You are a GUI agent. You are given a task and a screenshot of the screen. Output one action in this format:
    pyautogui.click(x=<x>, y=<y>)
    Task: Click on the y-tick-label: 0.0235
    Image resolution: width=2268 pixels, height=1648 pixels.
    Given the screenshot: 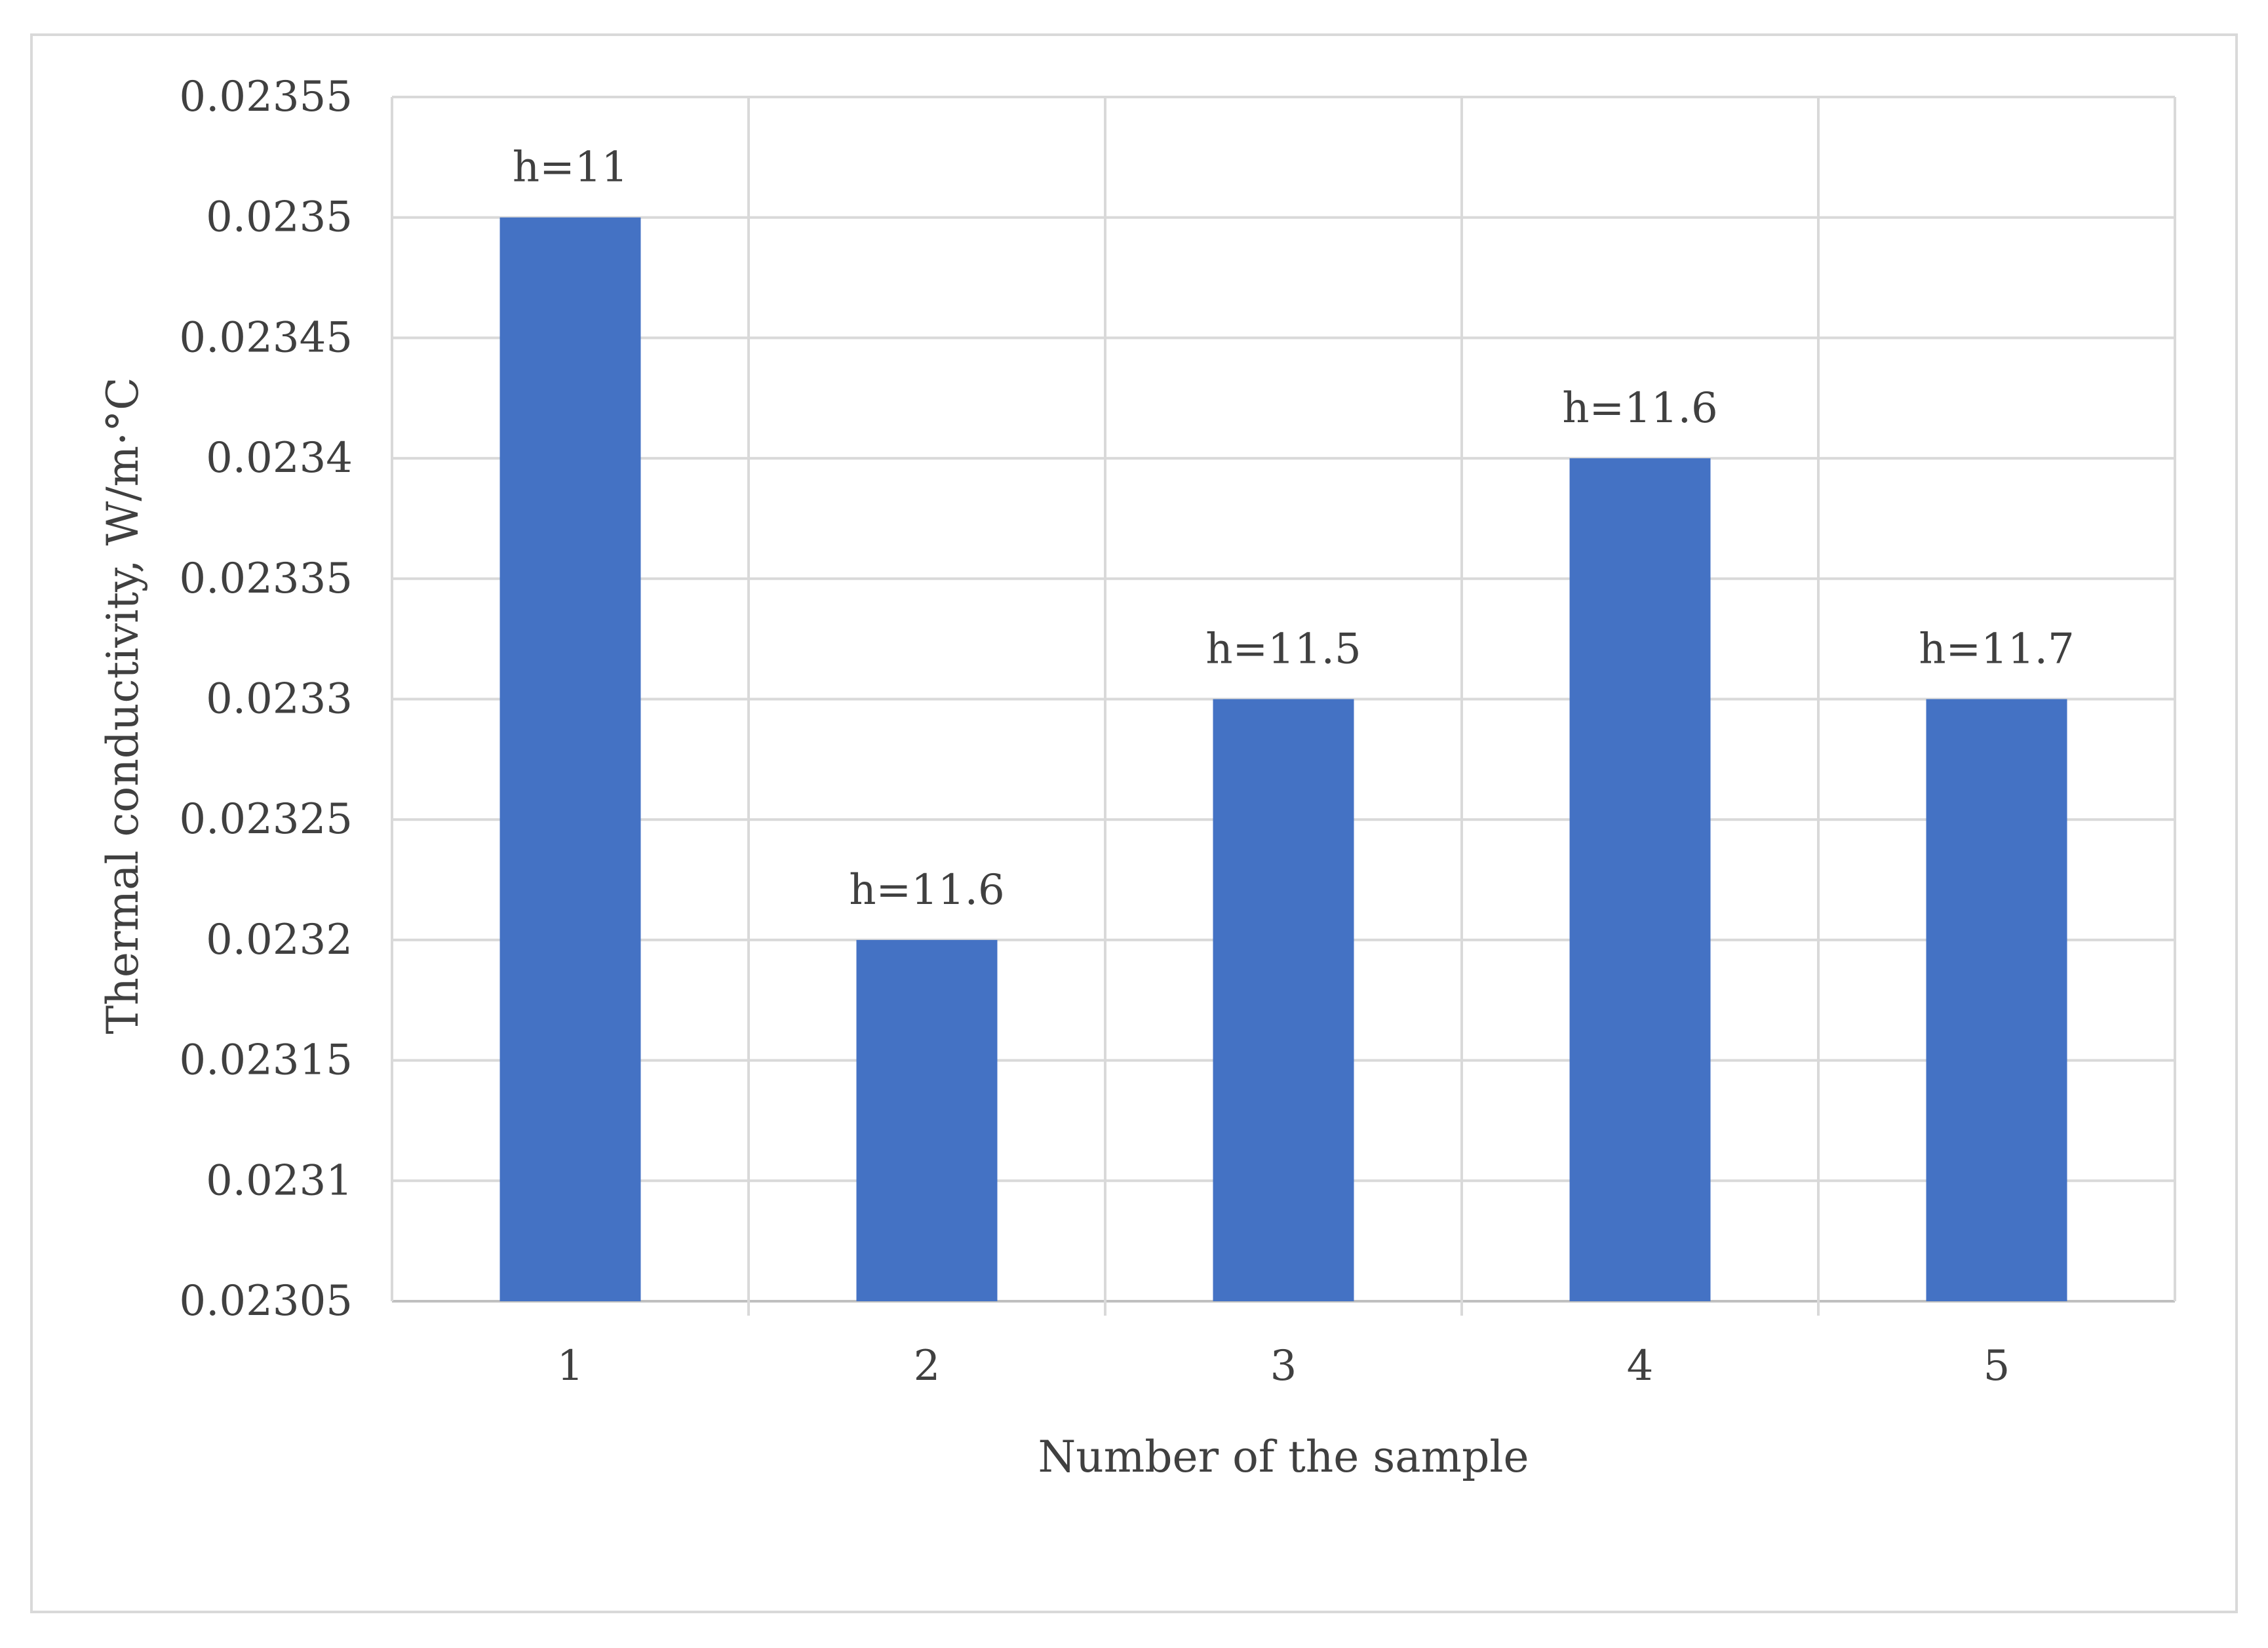 What is the action you would take?
    pyautogui.click(x=279, y=217)
    